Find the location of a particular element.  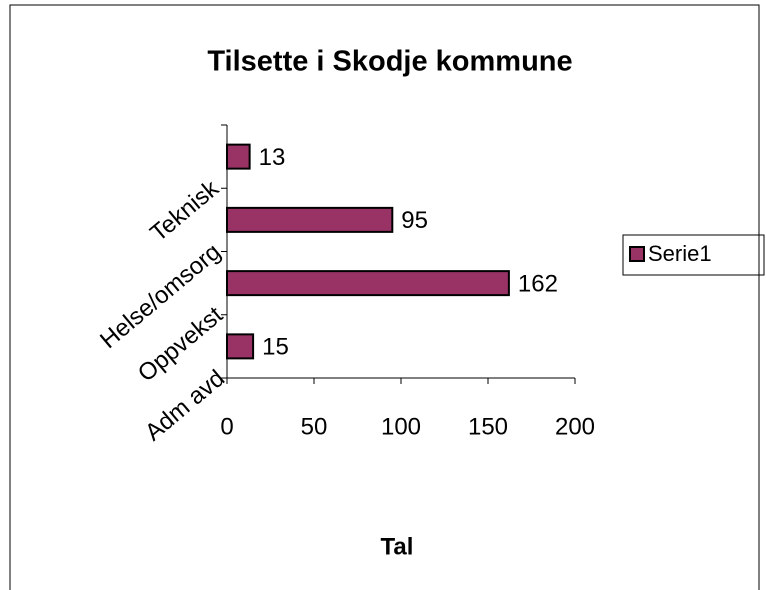

value-label: 95 is located at coordinates (414, 220).